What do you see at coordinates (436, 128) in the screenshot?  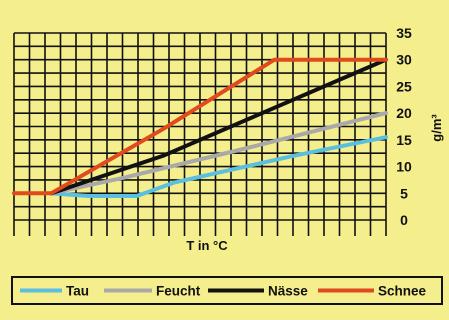 I see `y-axis-label: g/m³` at bounding box center [436, 128].